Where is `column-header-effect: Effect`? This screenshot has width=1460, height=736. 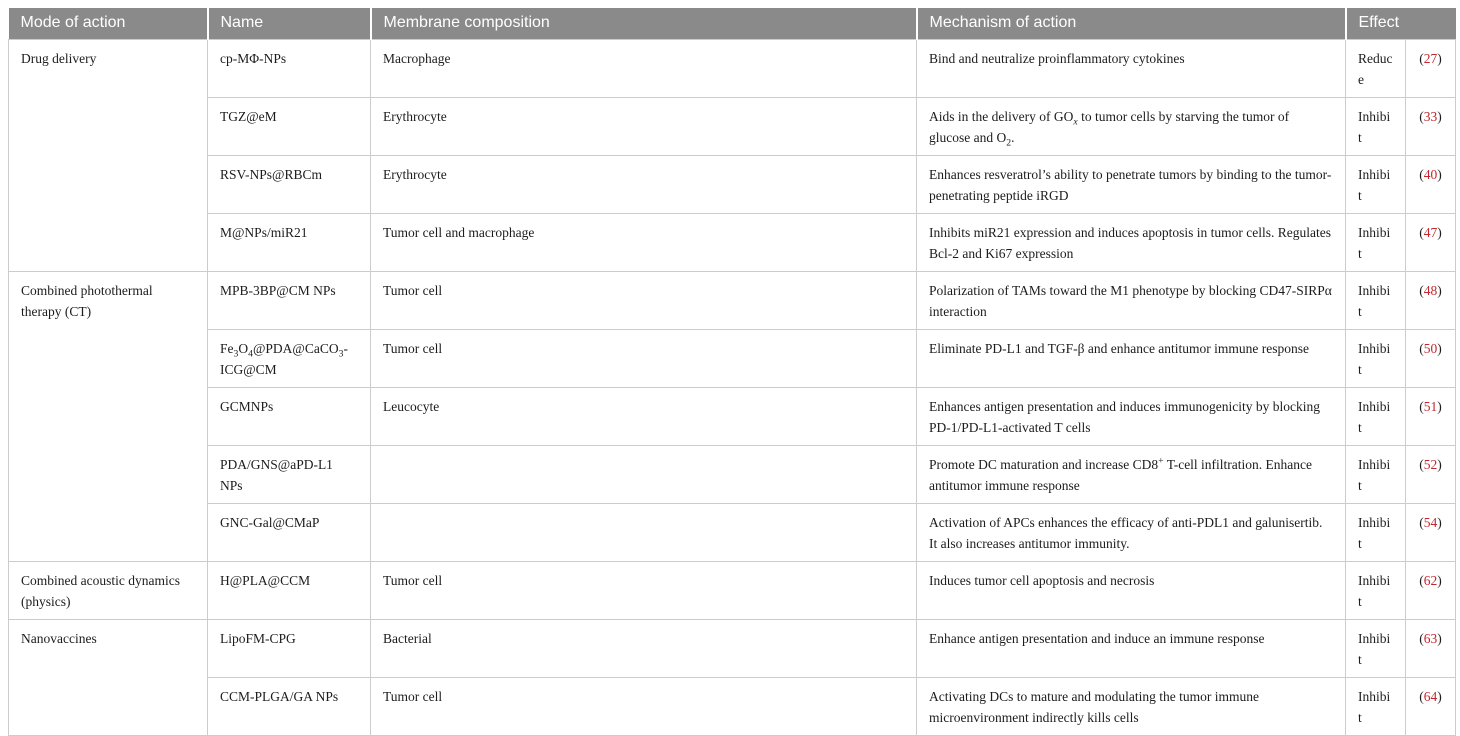 column-header-effect: Effect is located at coordinates (1400, 24).